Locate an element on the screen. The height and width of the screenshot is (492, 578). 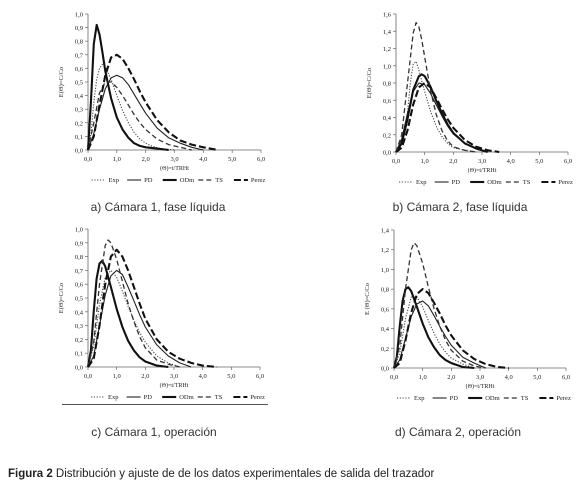
y-tick-label: 1,4 is located at coordinates (385, 231).